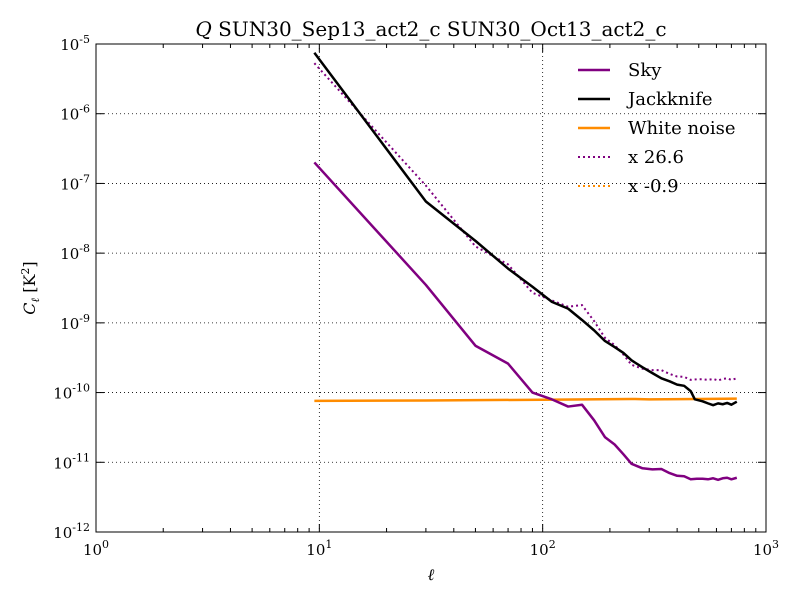 Image resolution: width=800 pixels, height=600 pixels. What do you see at coordinates (552, 544) in the screenshot?
I see `x-tick-exp: 2` at bounding box center [552, 544].